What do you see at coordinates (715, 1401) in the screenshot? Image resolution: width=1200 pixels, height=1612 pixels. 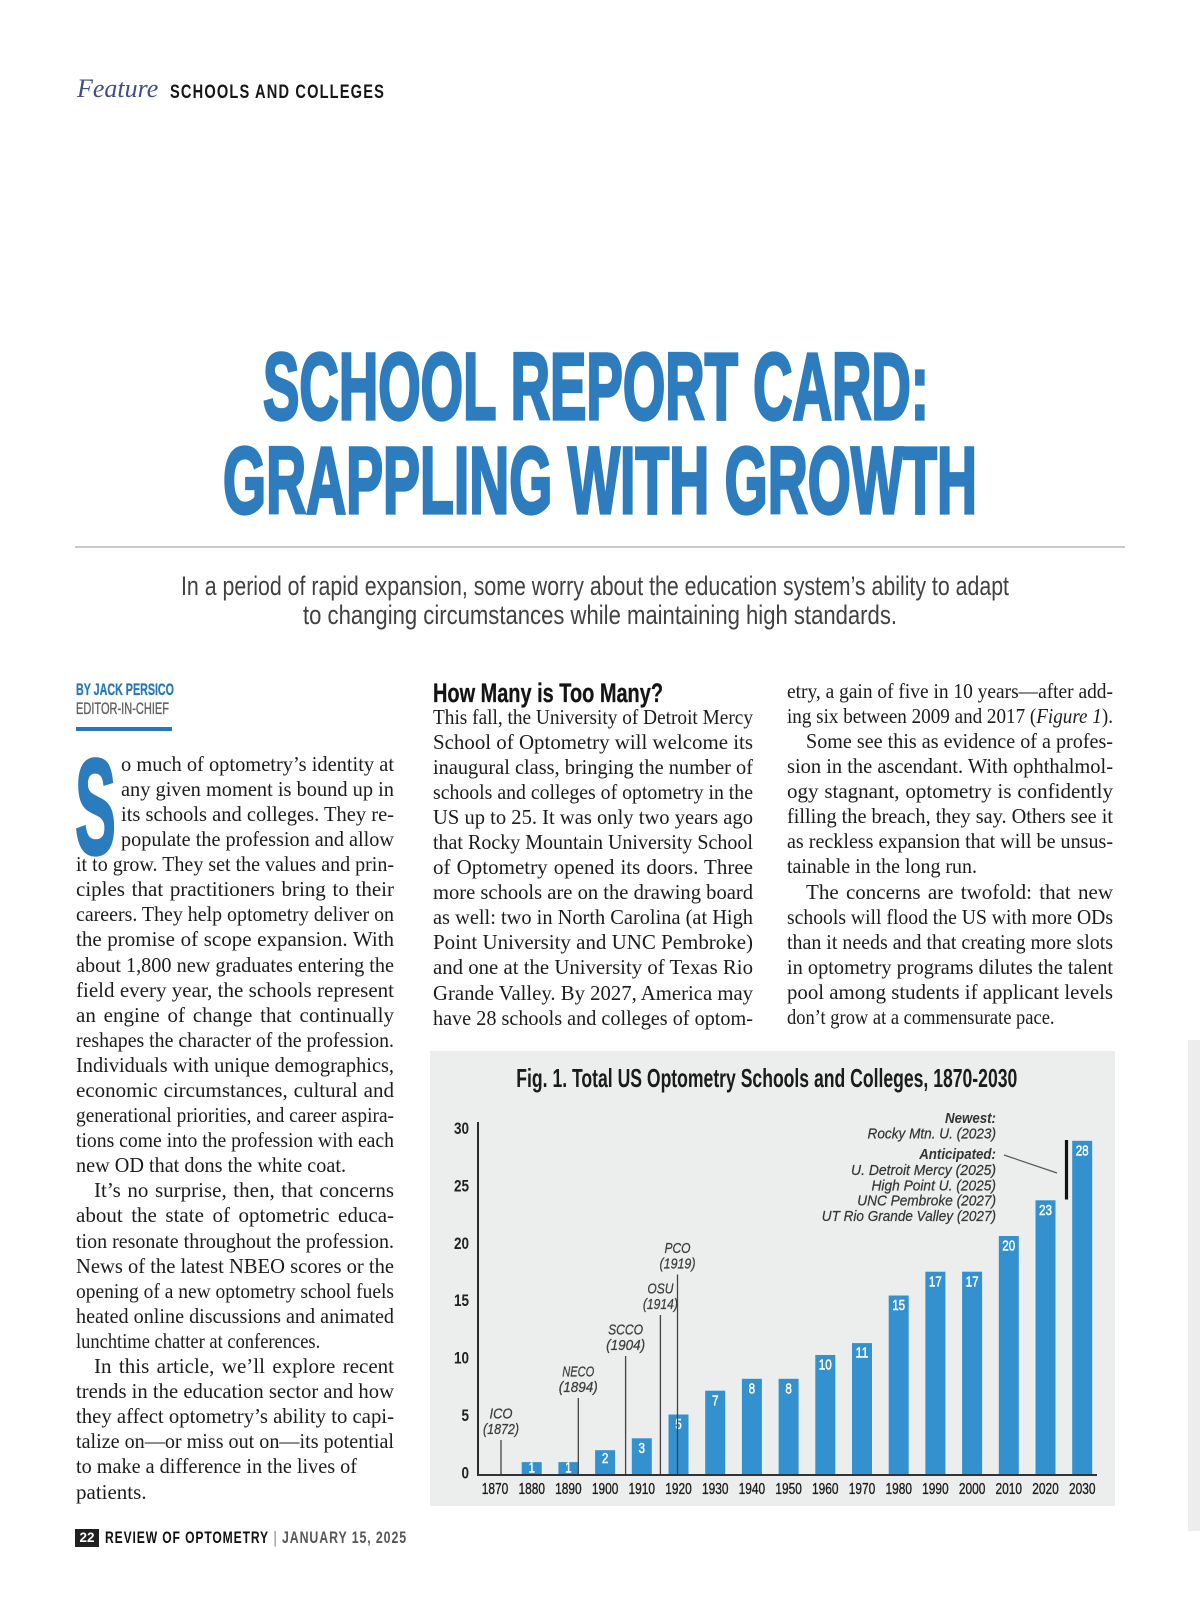 I see `svg-text: 7` at bounding box center [715, 1401].